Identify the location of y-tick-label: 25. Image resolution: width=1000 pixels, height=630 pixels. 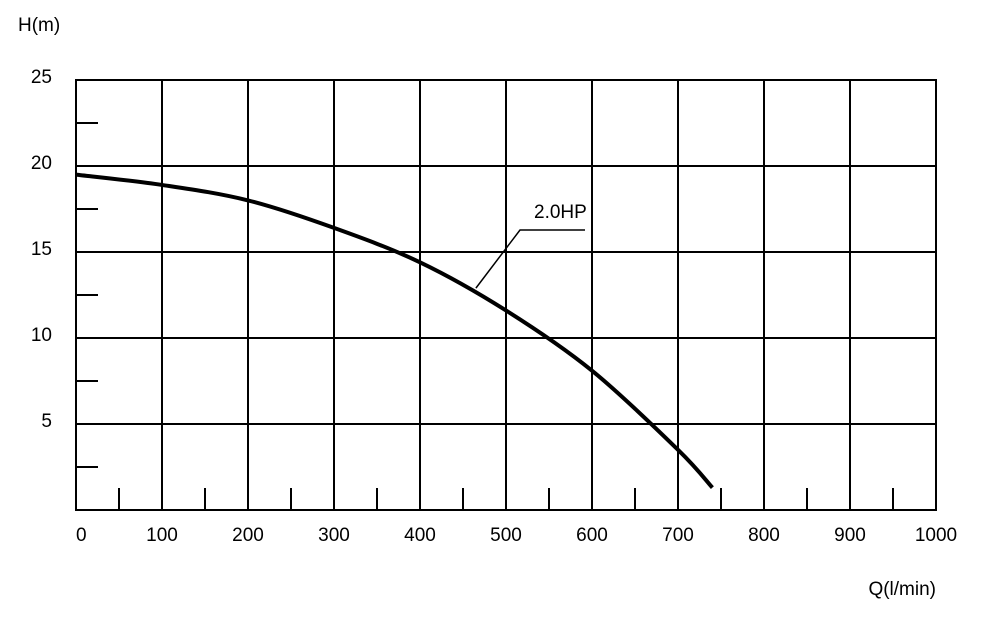
(41, 77).